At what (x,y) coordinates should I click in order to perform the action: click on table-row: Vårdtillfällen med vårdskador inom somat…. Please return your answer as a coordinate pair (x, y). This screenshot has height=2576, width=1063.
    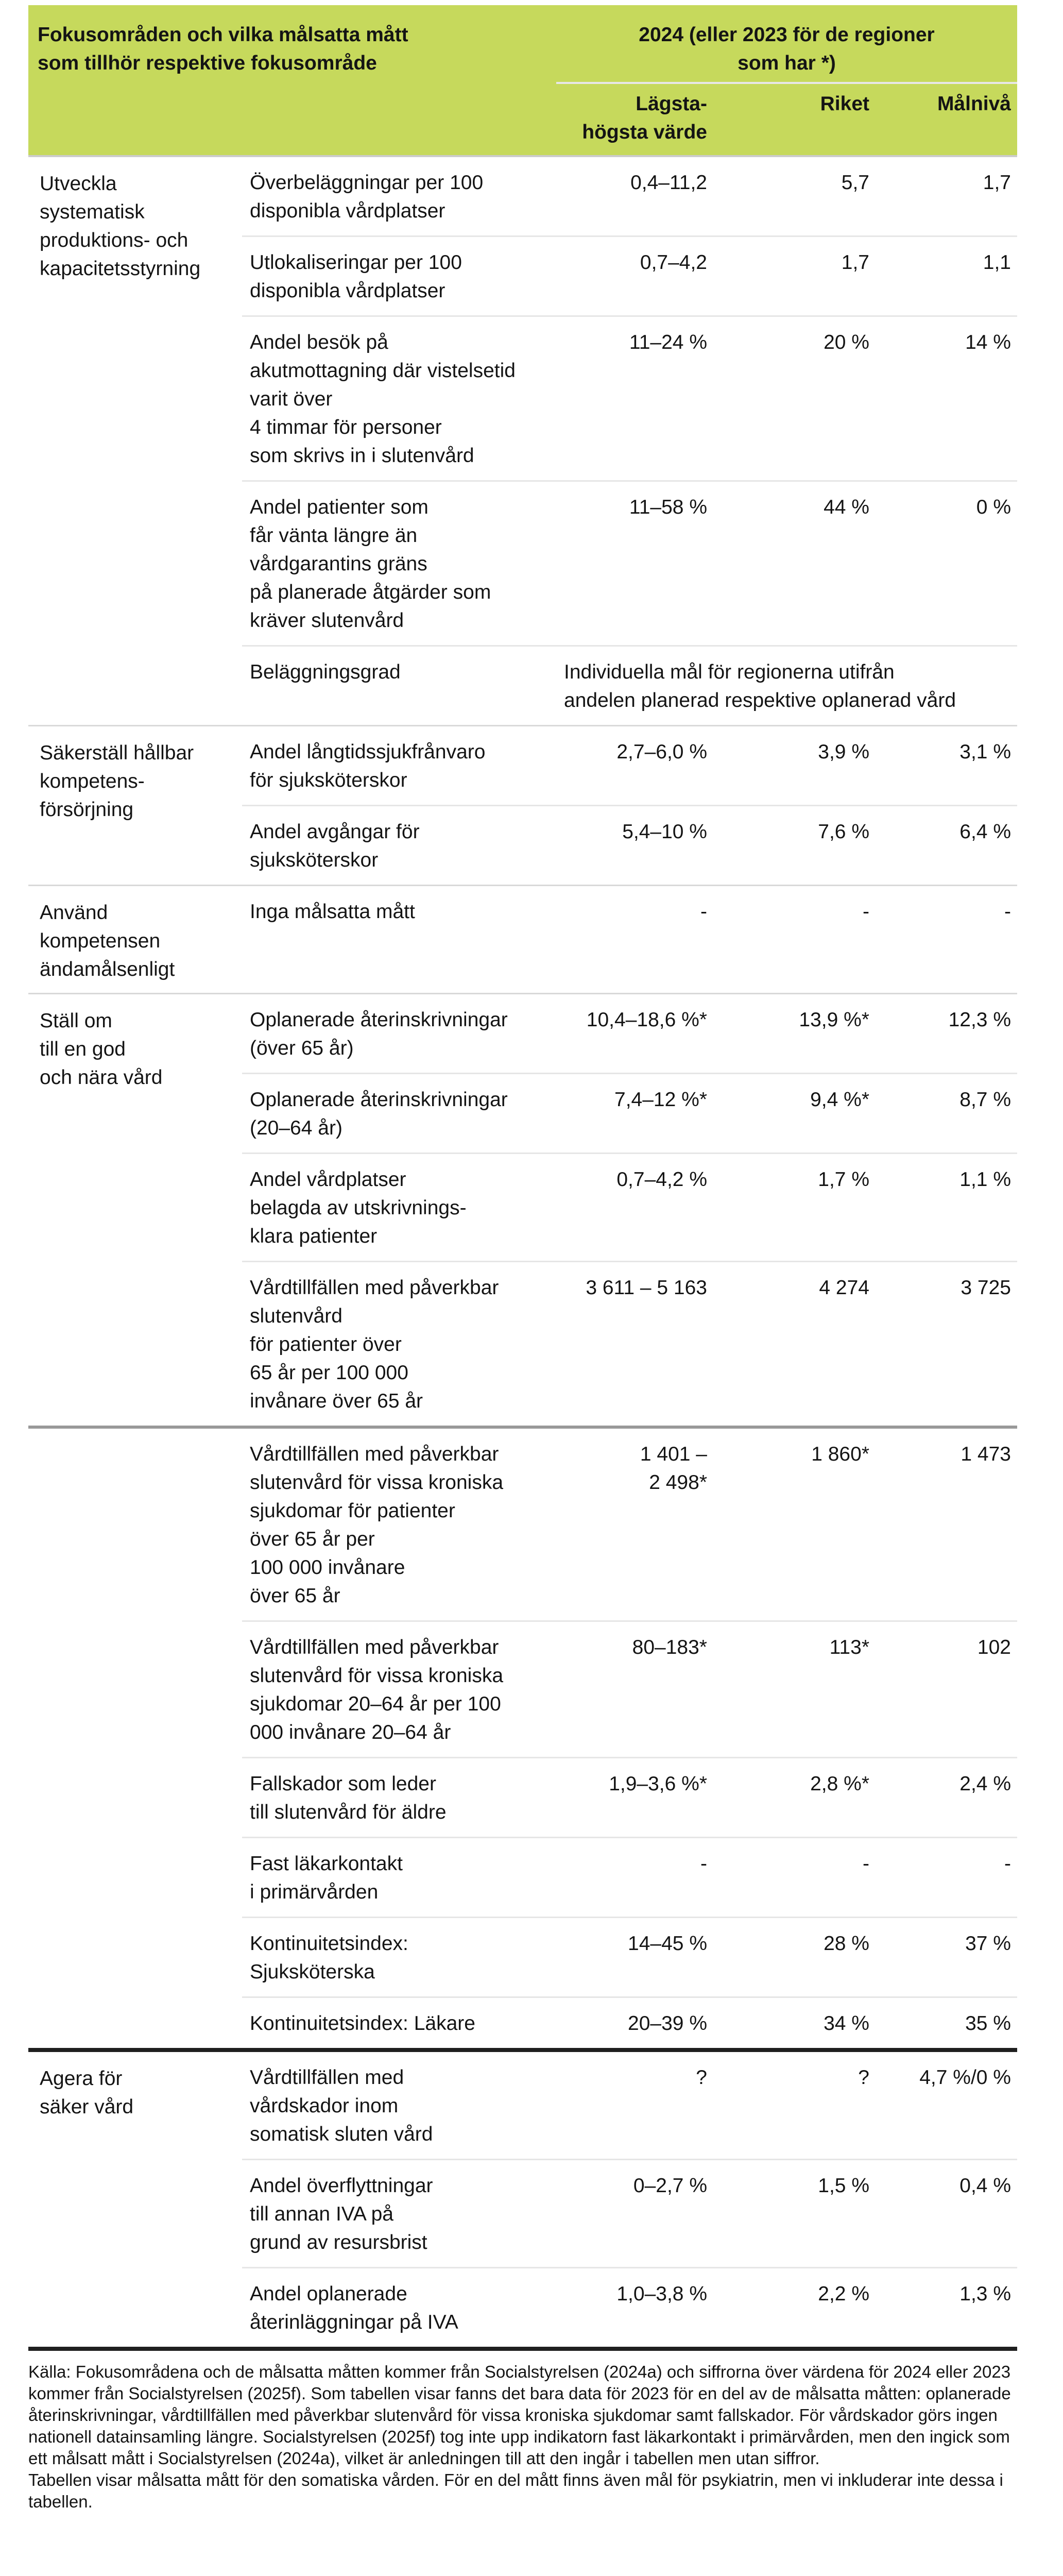
    Looking at the image, I should click on (629, 2105).